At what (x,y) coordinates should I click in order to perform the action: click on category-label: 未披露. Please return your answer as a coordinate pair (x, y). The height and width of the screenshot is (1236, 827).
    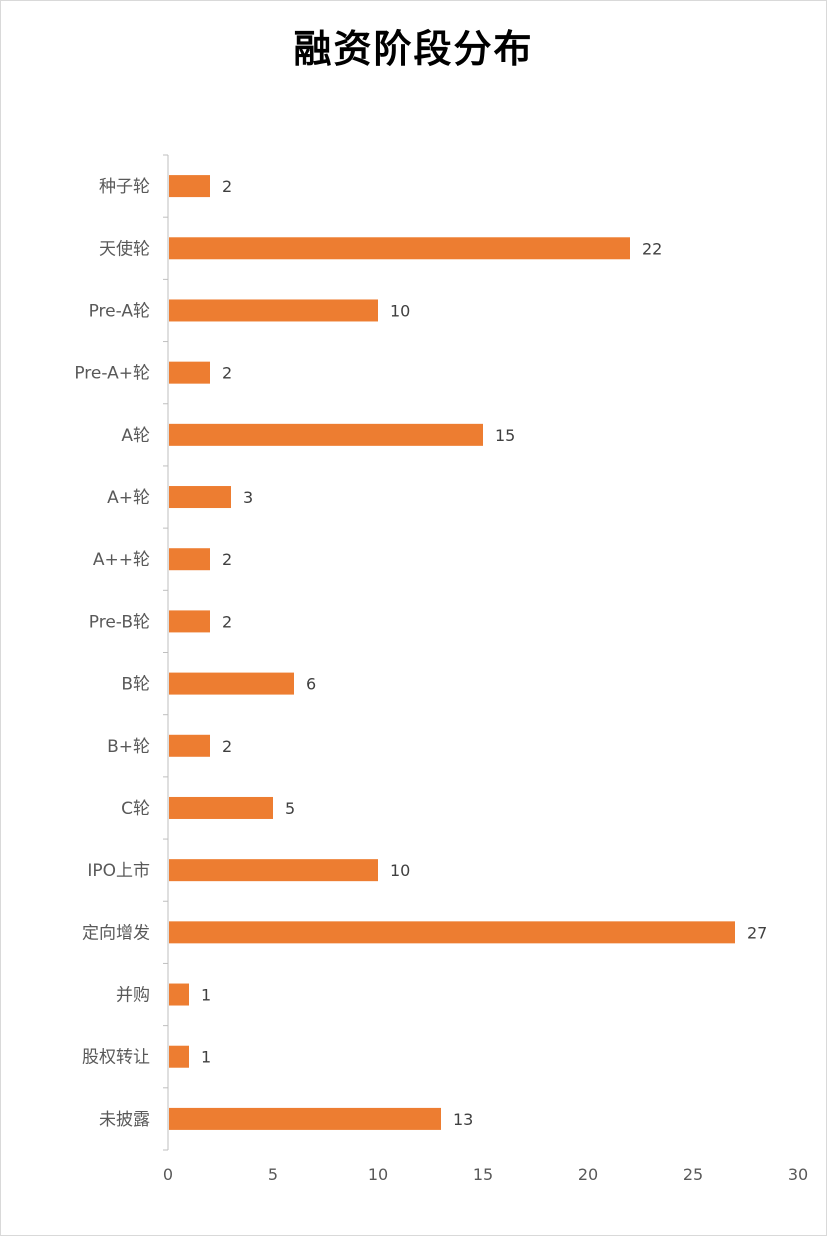
    Looking at the image, I should click on (124, 1120).